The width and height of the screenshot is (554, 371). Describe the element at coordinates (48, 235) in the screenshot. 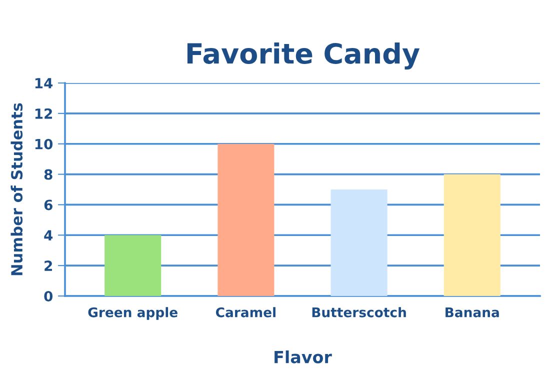

I see `y-tick-label: 4` at that location.